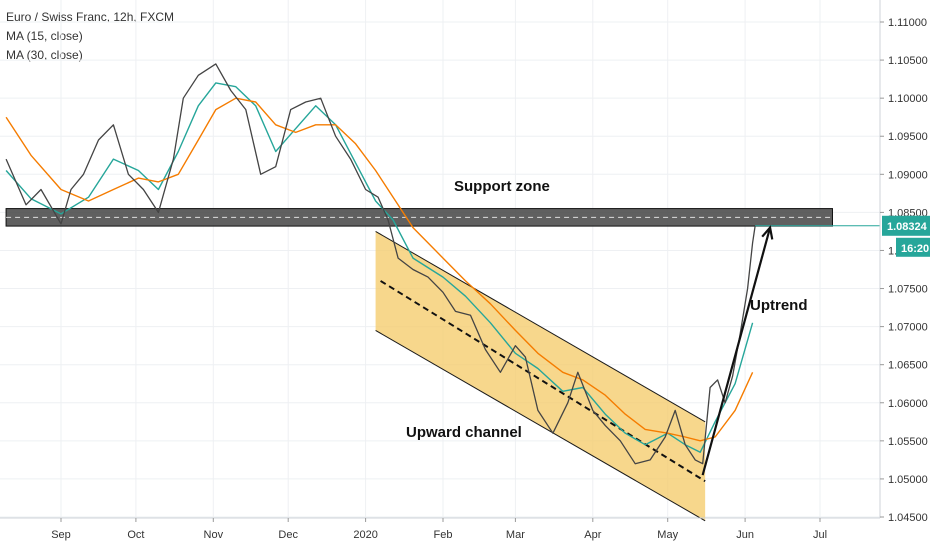 This screenshot has height=550, width=932. I want to click on x-axis: Sep Oct Nov Dec 2020 Feb Mar Apr May Jun Jul, so click(439, 529).